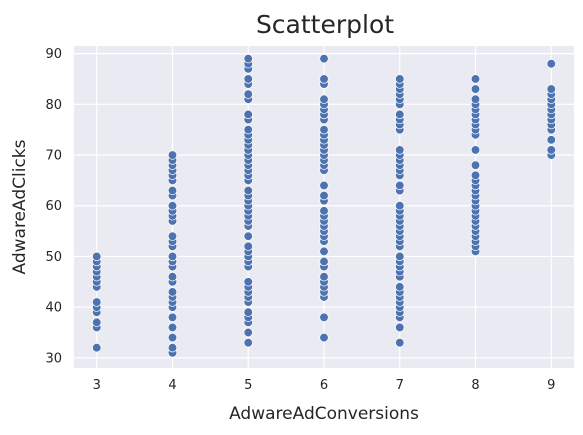 This screenshot has height=435, width=583. I want to click on y-tick-label: 30, so click(53, 358).